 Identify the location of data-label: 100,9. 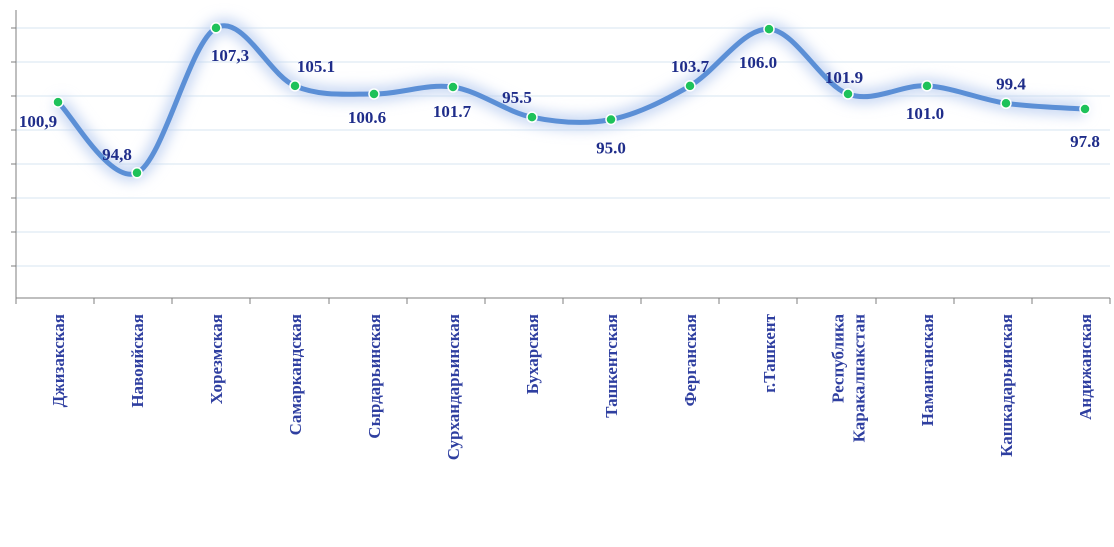
(38, 121).